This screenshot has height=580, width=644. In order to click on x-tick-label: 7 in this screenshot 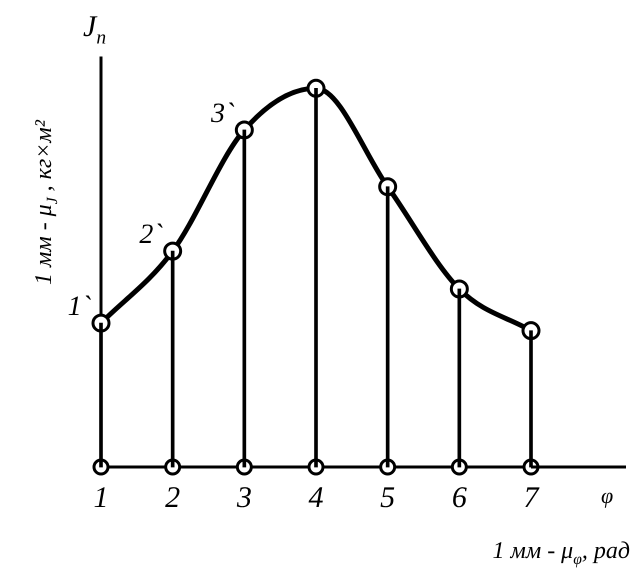, I will do `click(532, 497)`.